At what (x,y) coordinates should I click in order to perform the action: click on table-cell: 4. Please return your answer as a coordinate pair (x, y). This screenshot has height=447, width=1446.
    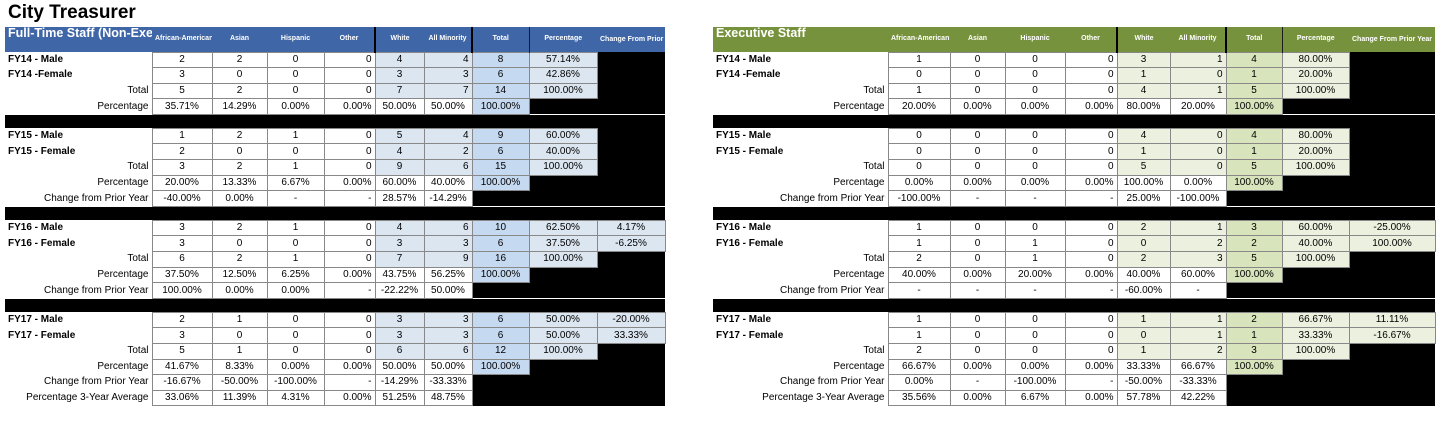
    Looking at the image, I should click on (399, 152).